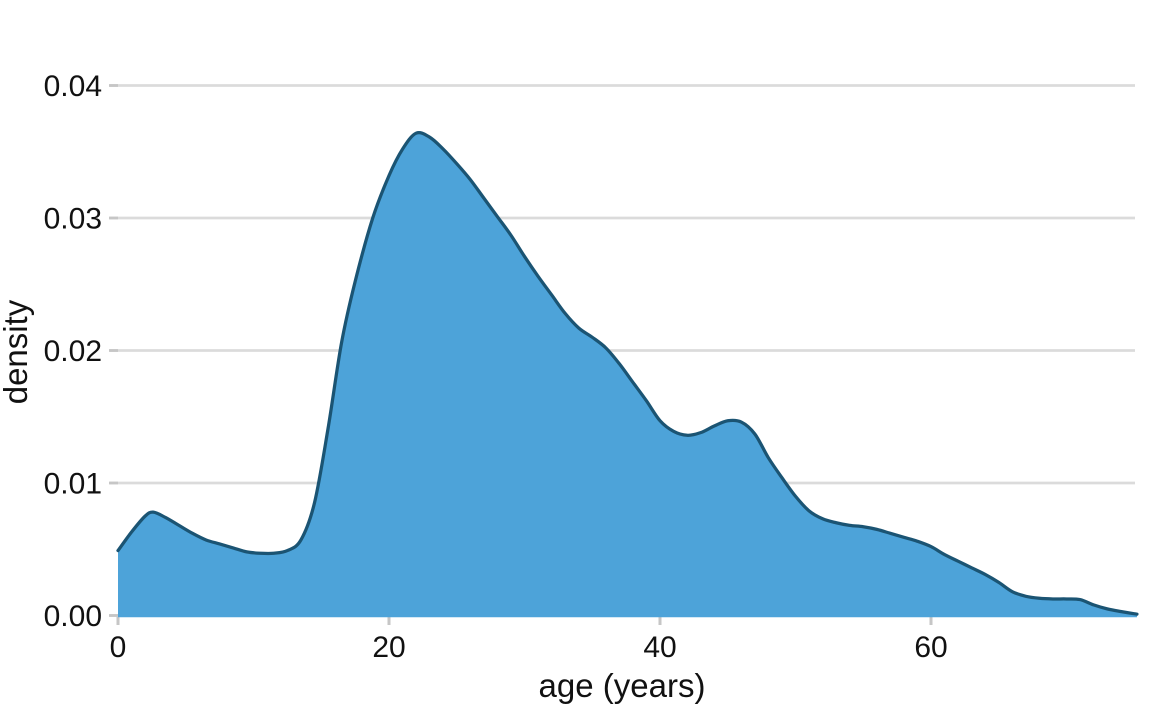 This screenshot has height=711, width=1152. I want to click on x-tick-label: 40, so click(659, 647).